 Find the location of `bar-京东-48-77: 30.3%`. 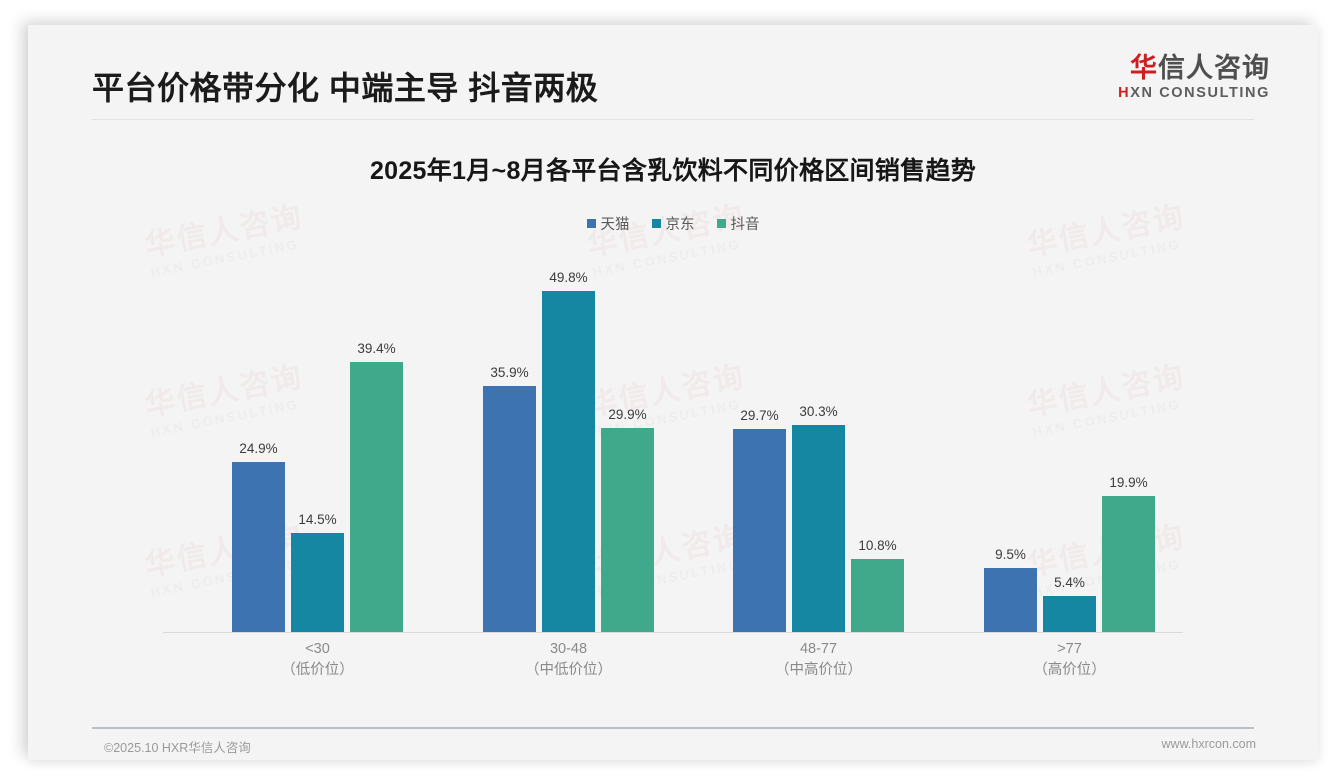

bar-京东-48-77: 30.3% is located at coordinates (818, 518).